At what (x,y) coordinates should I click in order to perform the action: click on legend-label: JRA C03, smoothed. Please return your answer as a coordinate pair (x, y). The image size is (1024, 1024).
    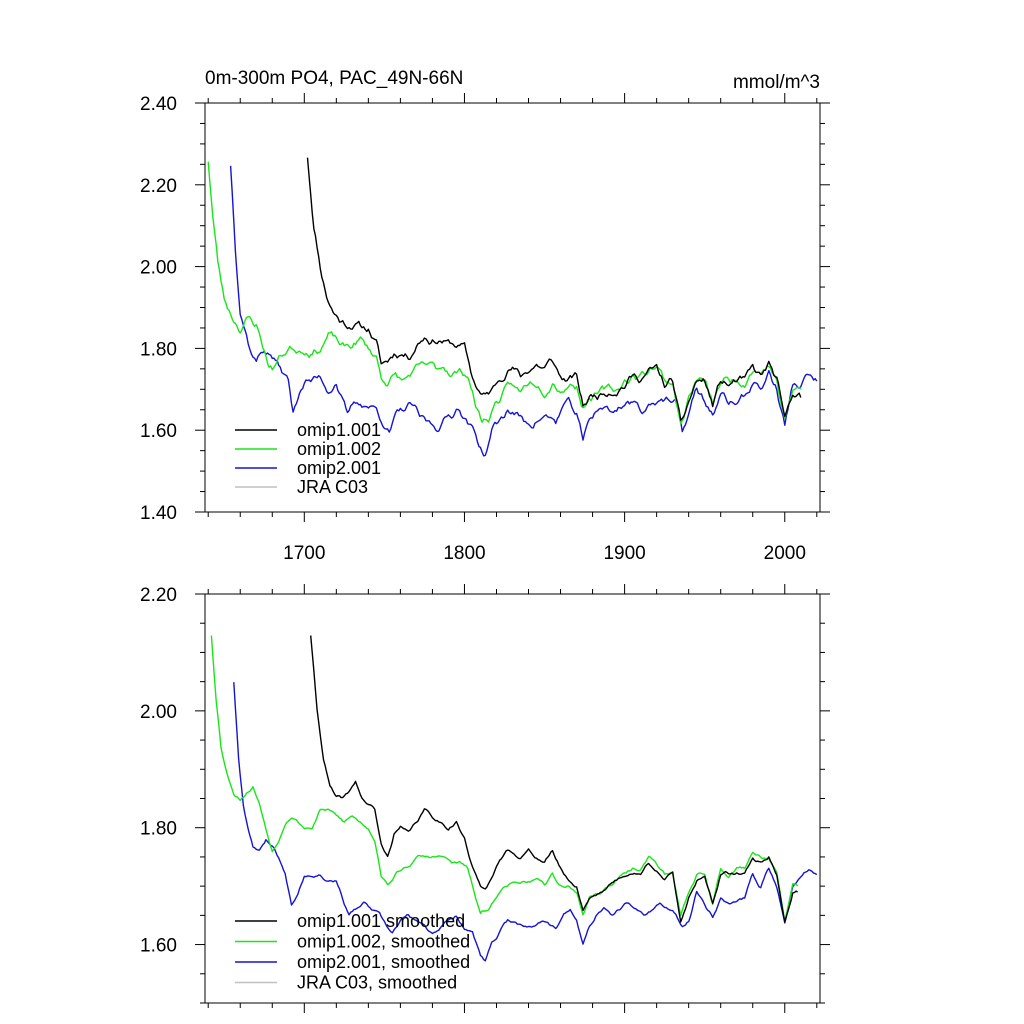
    Looking at the image, I should click on (377, 983).